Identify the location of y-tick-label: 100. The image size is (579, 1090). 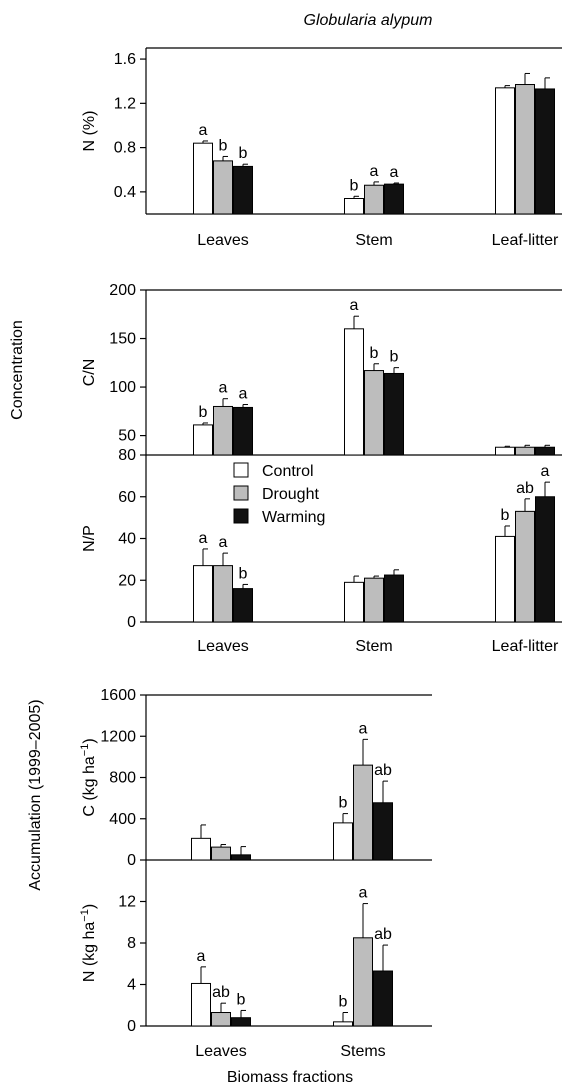
(122, 387).